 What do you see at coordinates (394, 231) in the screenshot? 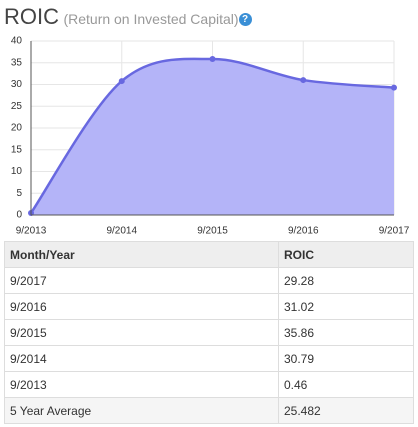
I see `x-tick-label: 9/2017` at bounding box center [394, 231].